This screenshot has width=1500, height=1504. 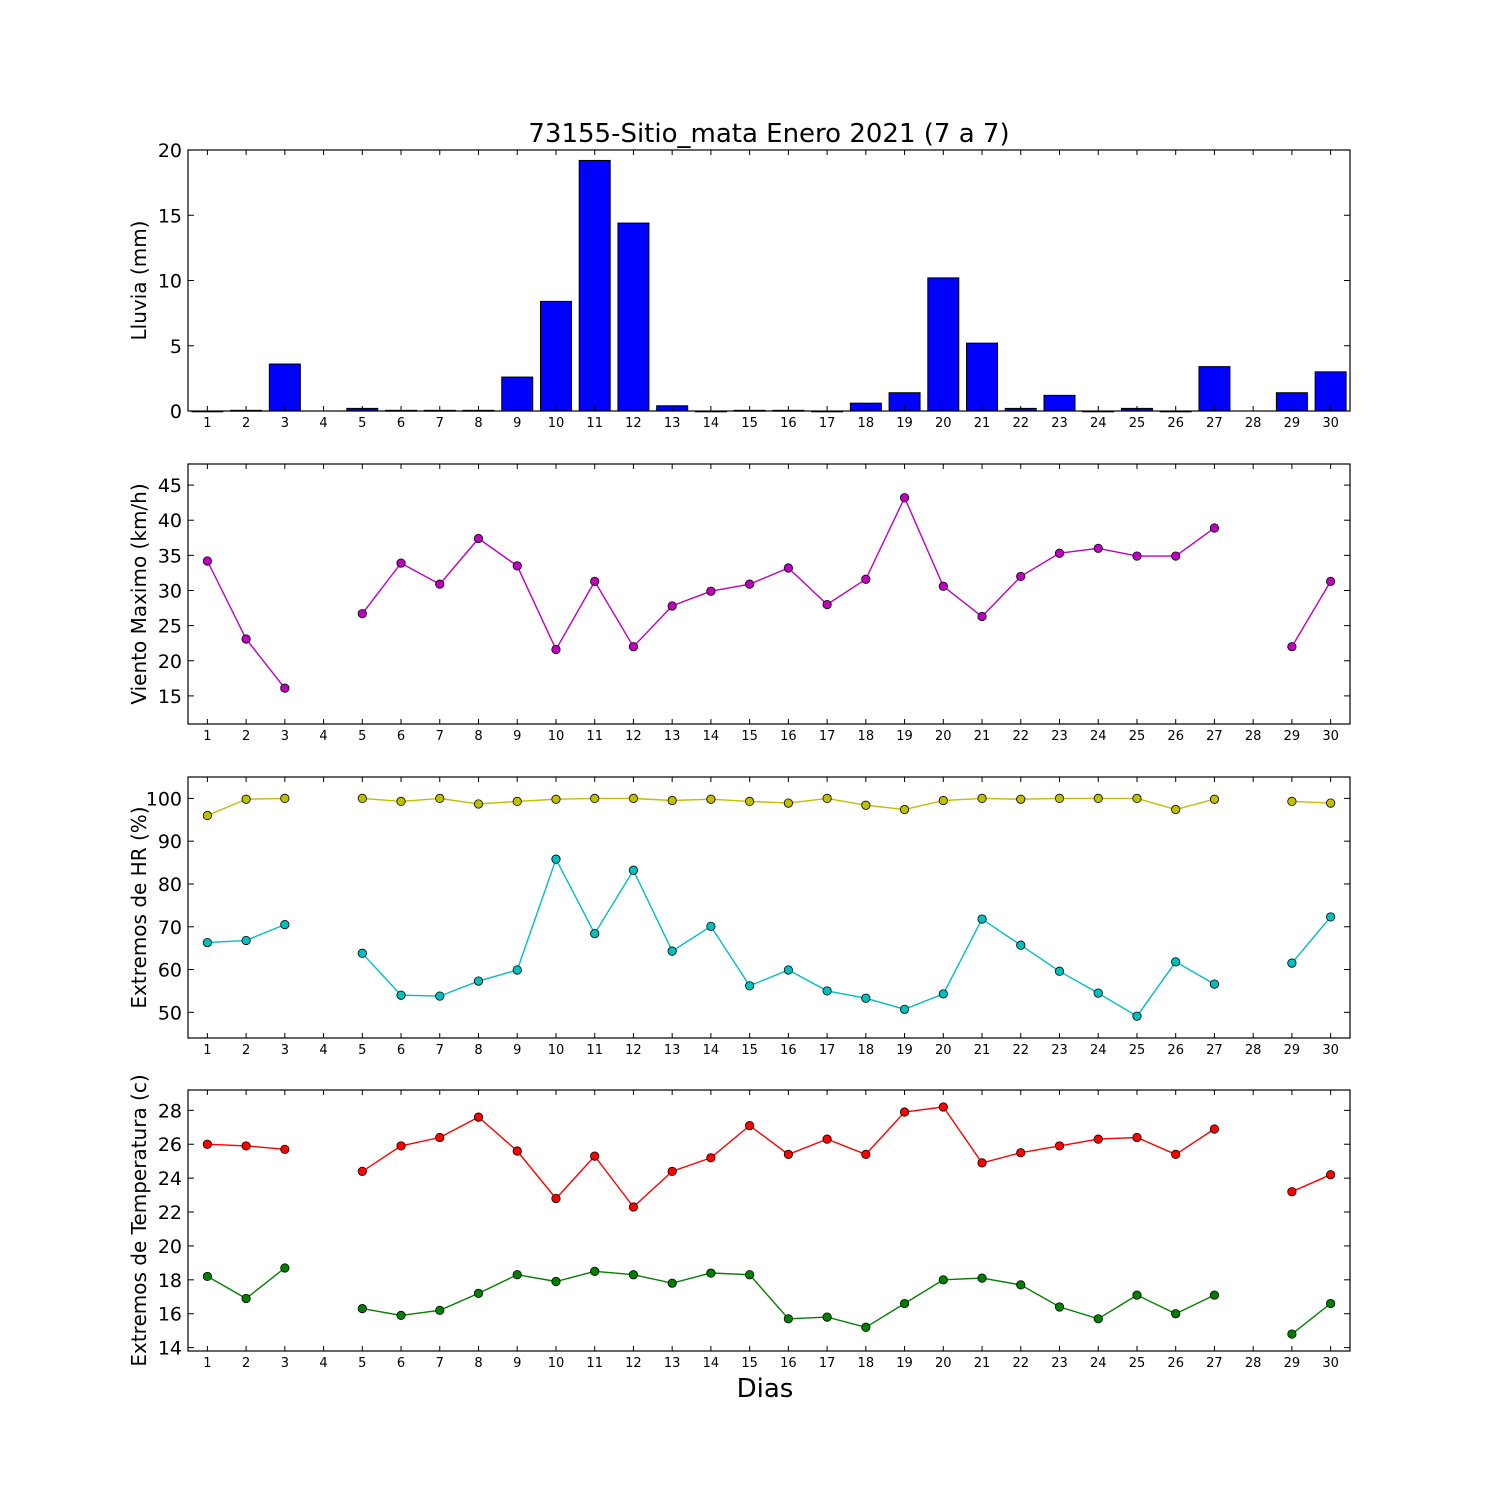 I want to click on xtick-label: 22, so click(x=1020, y=736).